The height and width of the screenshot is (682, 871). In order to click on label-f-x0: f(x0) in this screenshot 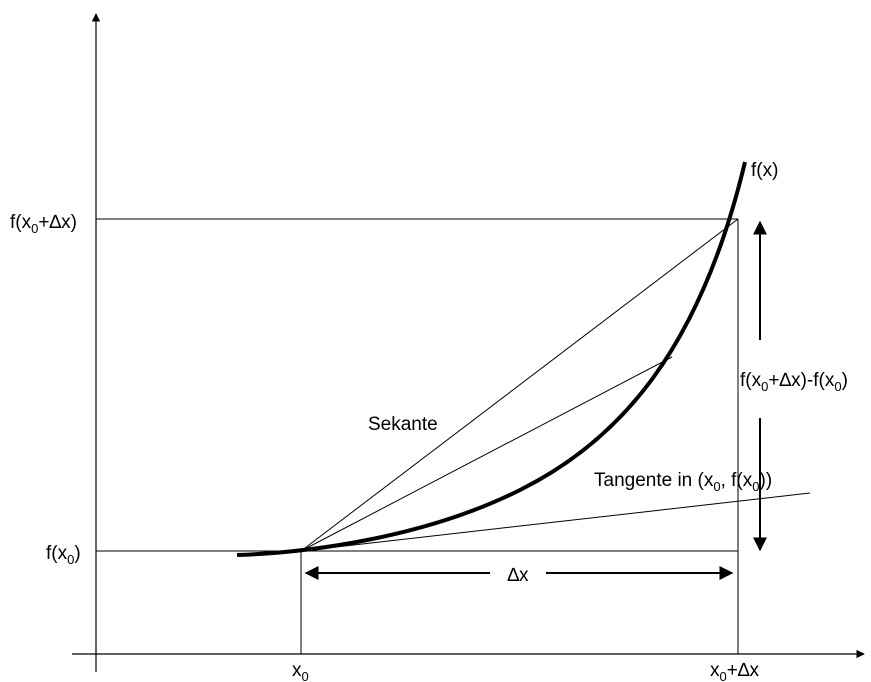, I will do `click(63, 555)`.